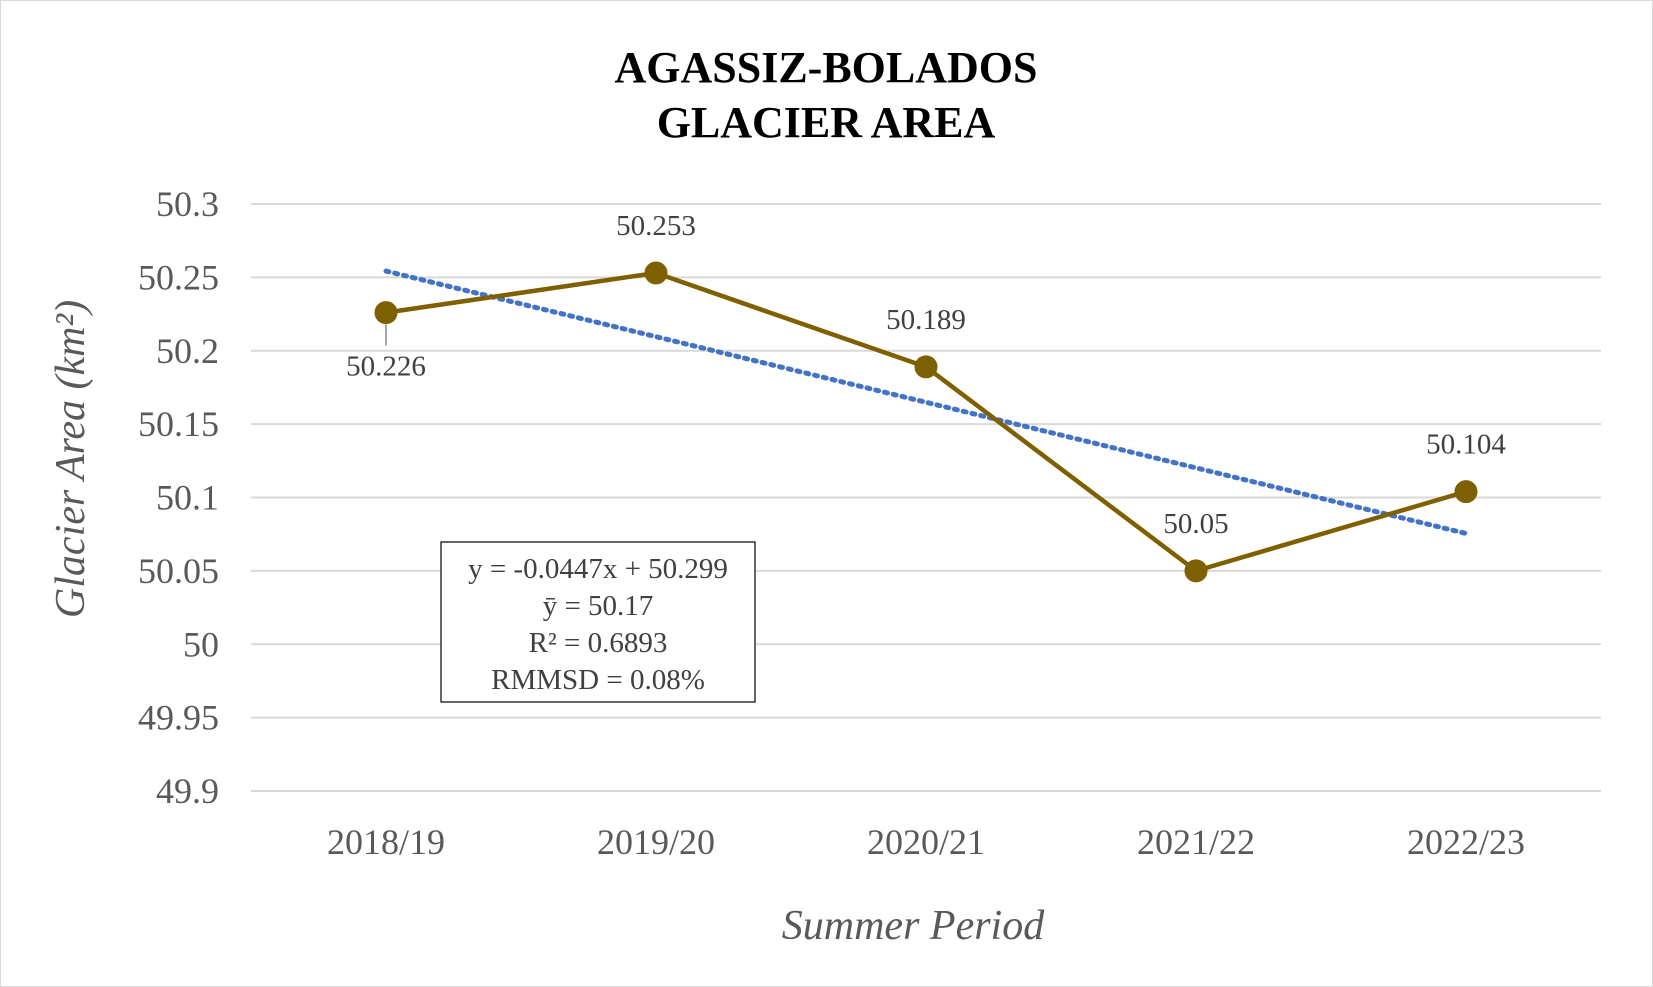 This screenshot has height=987, width=1653. Describe the element at coordinates (598, 606) in the screenshot. I see `stats-mean: ȳ = 50.17` at that location.